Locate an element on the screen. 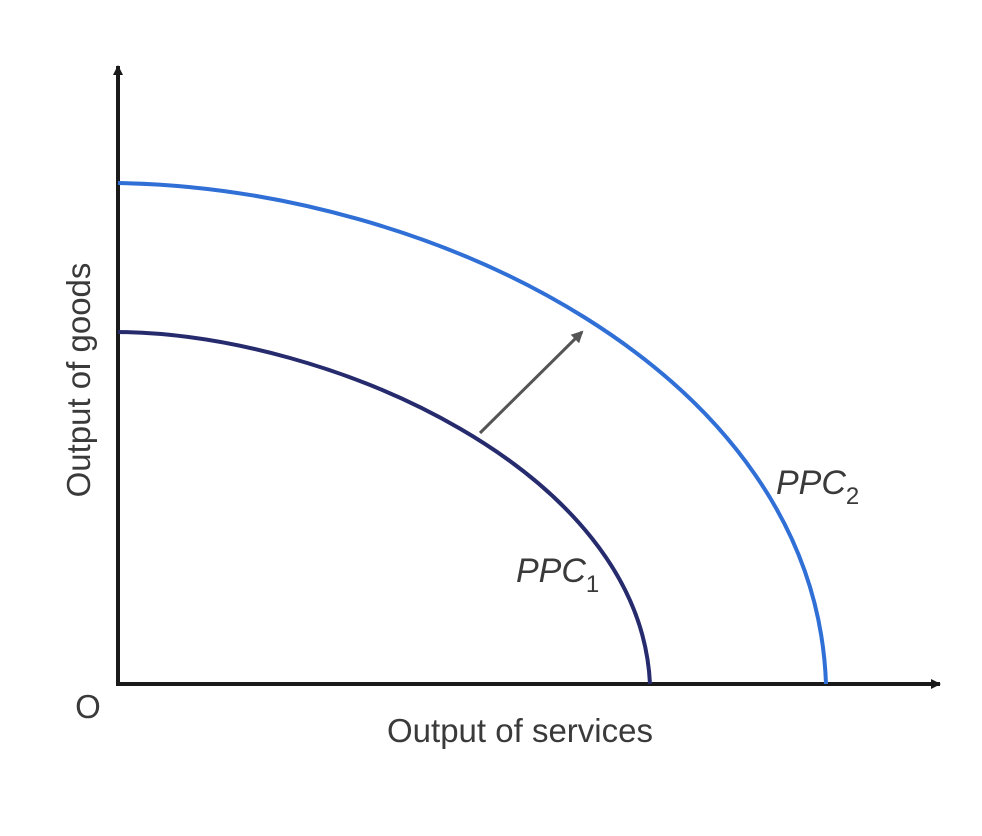  y-axis-label: Output of goods is located at coordinates (78, 380).